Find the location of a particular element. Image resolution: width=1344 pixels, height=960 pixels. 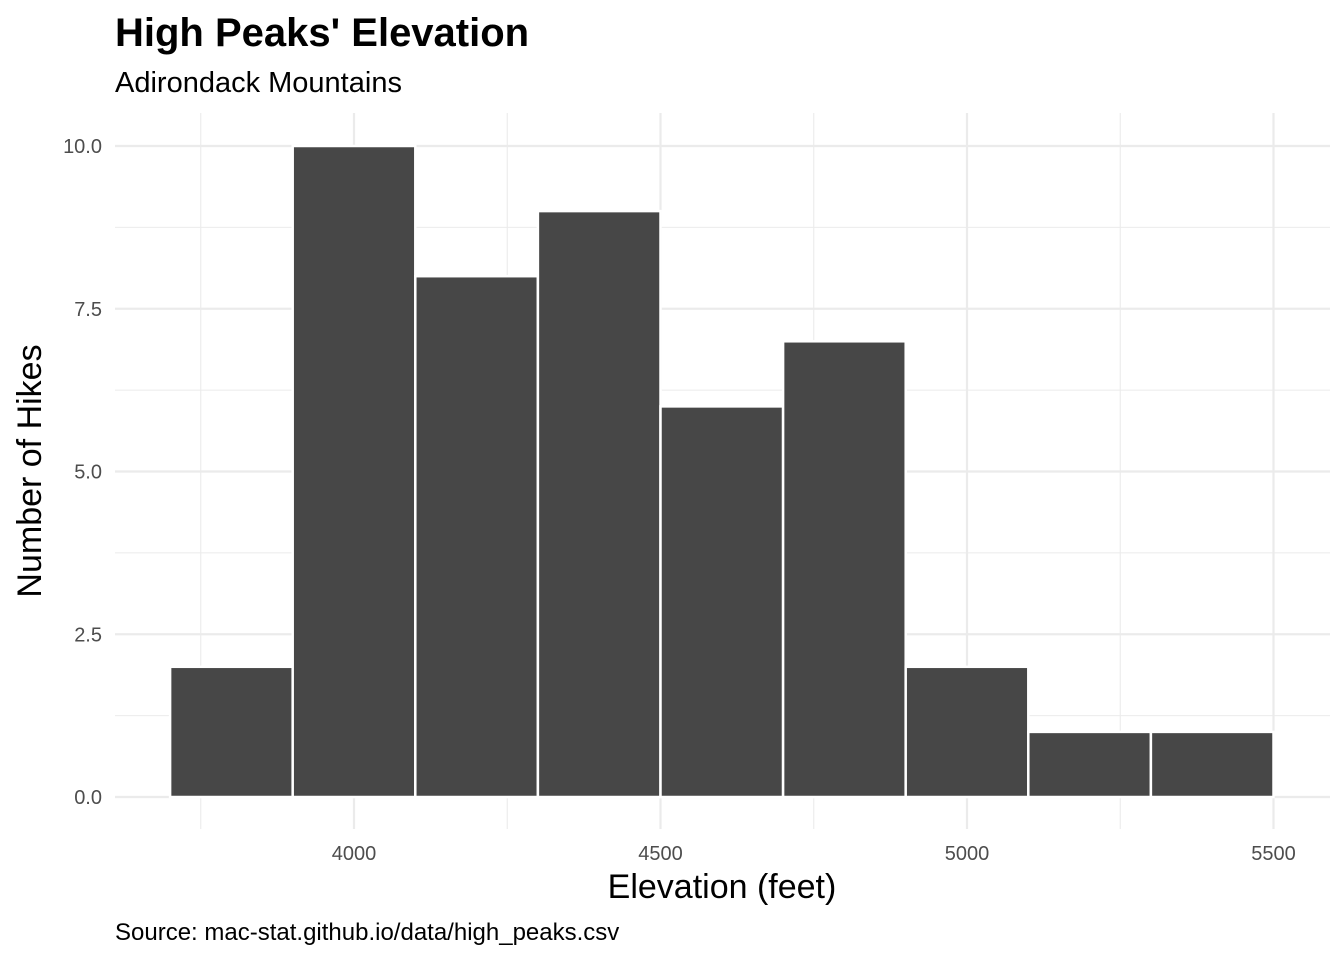

x-axis-title: Elevation (feet) is located at coordinates (722, 887).